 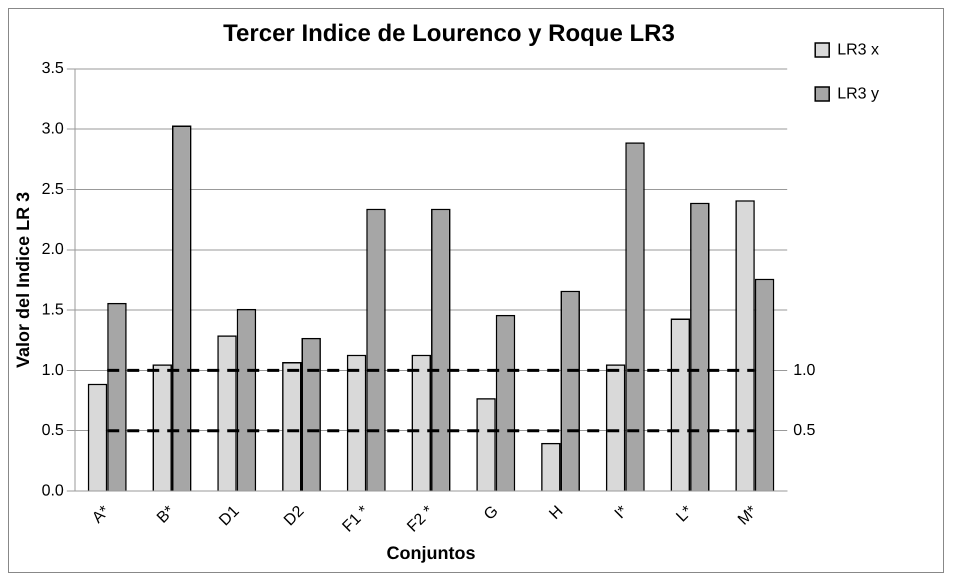 I want to click on x-tick-label: G, so click(x=491, y=513).